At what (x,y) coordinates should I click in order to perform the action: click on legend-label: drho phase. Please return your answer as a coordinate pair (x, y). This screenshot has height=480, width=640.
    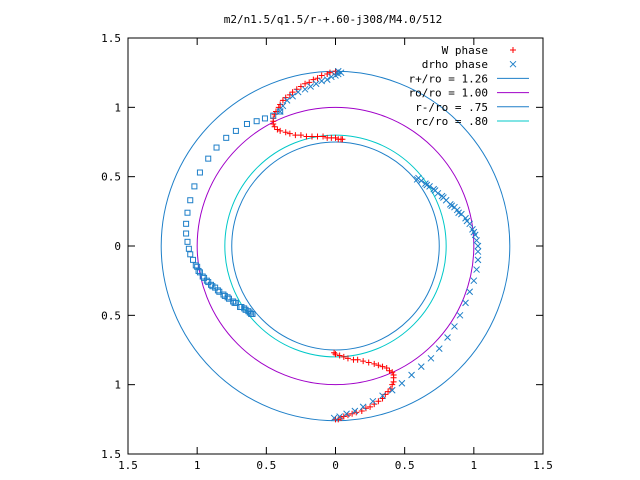
    Looking at the image, I should click on (455, 64).